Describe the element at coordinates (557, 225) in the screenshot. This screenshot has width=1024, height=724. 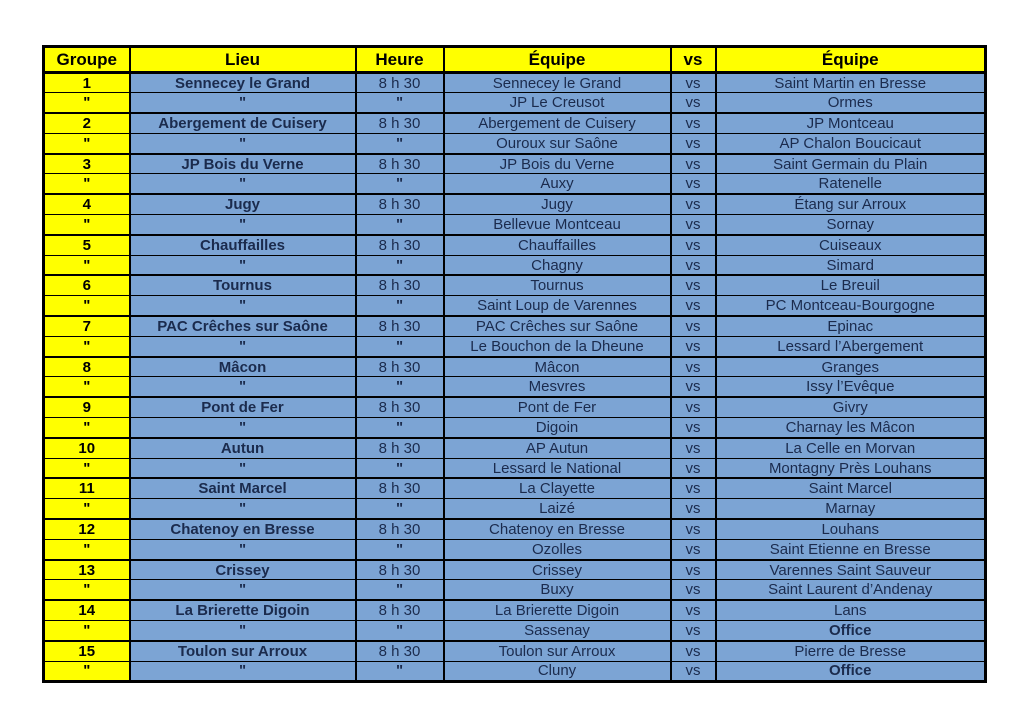
I see `equipe-home-cell: Bellevue Montceau` at that location.